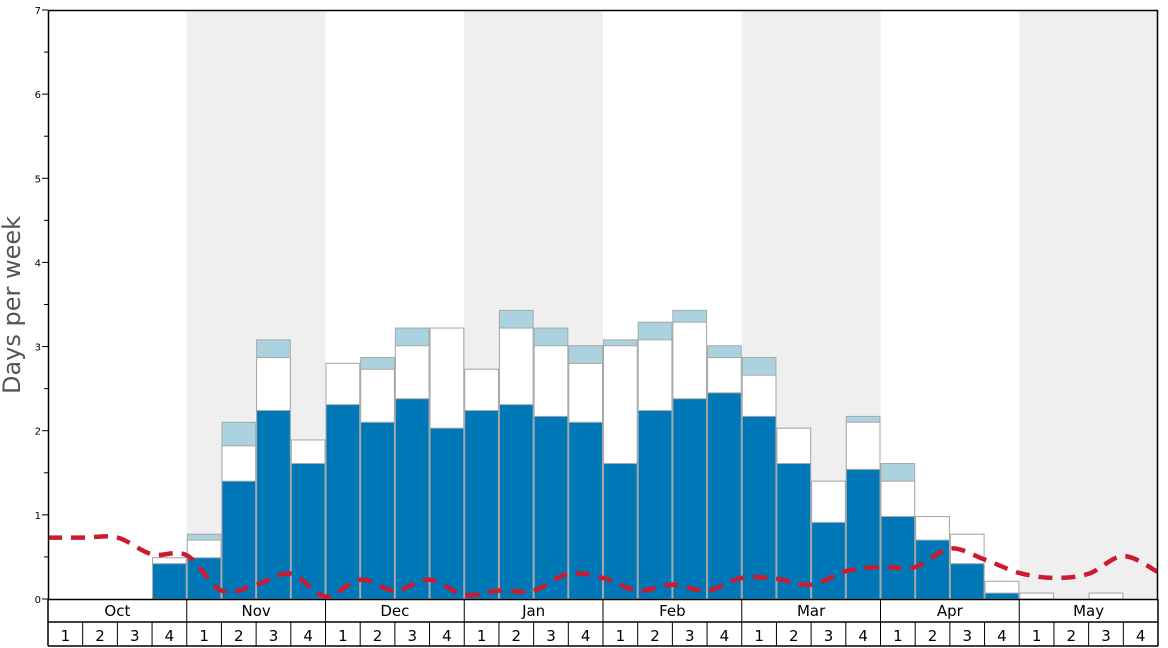 This screenshot has height=648, width=1168. What do you see at coordinates (1088, 304) in the screenshot?
I see `month-band` at bounding box center [1088, 304].